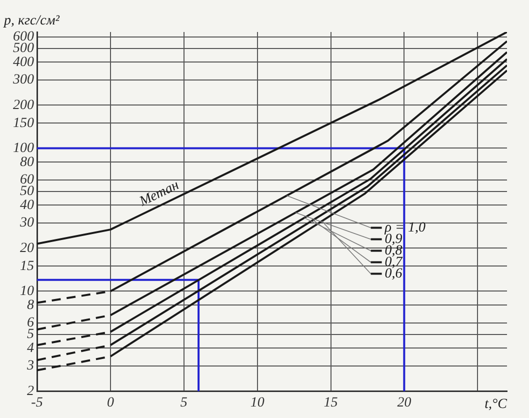 This screenshot has height=418, width=529. What do you see at coordinates (331, 402) in the screenshot?
I see `x-tick-label: 15` at bounding box center [331, 402].